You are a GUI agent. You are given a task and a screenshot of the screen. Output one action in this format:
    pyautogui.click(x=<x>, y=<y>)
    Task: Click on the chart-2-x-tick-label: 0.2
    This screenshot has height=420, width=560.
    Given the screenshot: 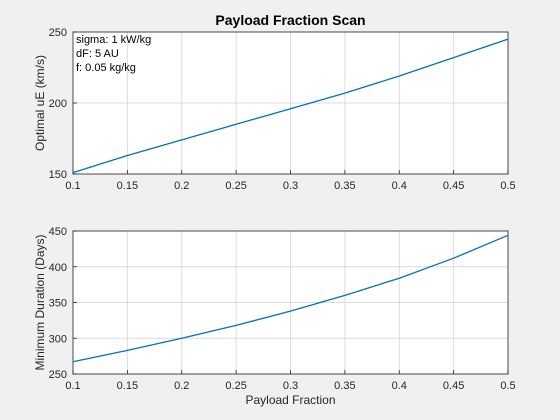 What is the action you would take?
    pyautogui.click(x=181, y=386)
    